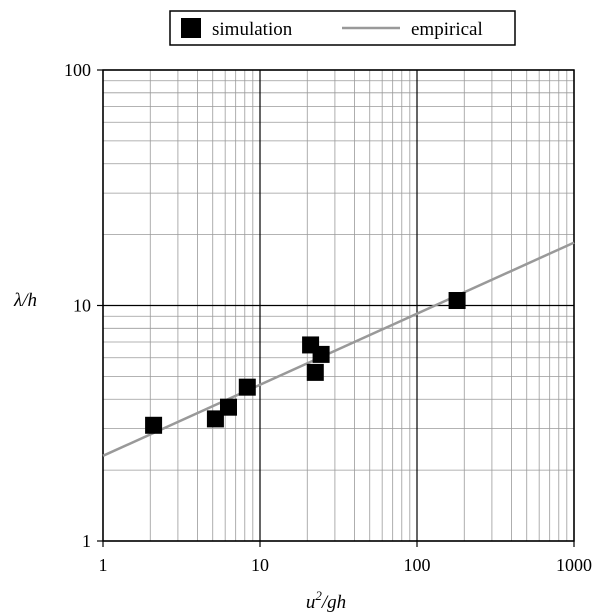 Image resolution: width=606 pixels, height=616 pixels. I want to click on legend-label-empirical: empirical, so click(447, 29).